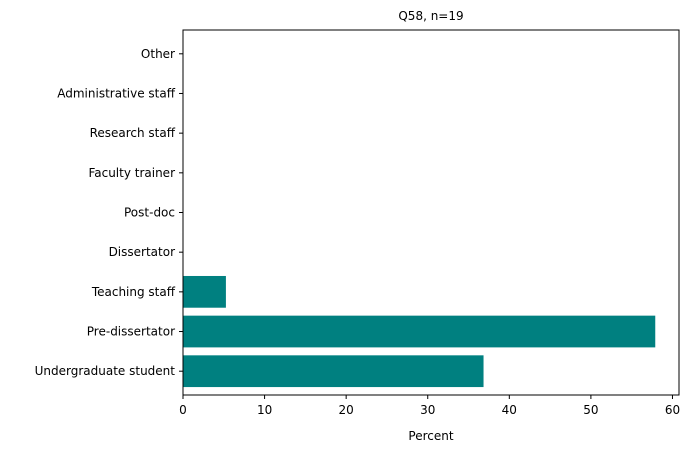  I want to click on y-tick-label: Dissertator, so click(142, 252).